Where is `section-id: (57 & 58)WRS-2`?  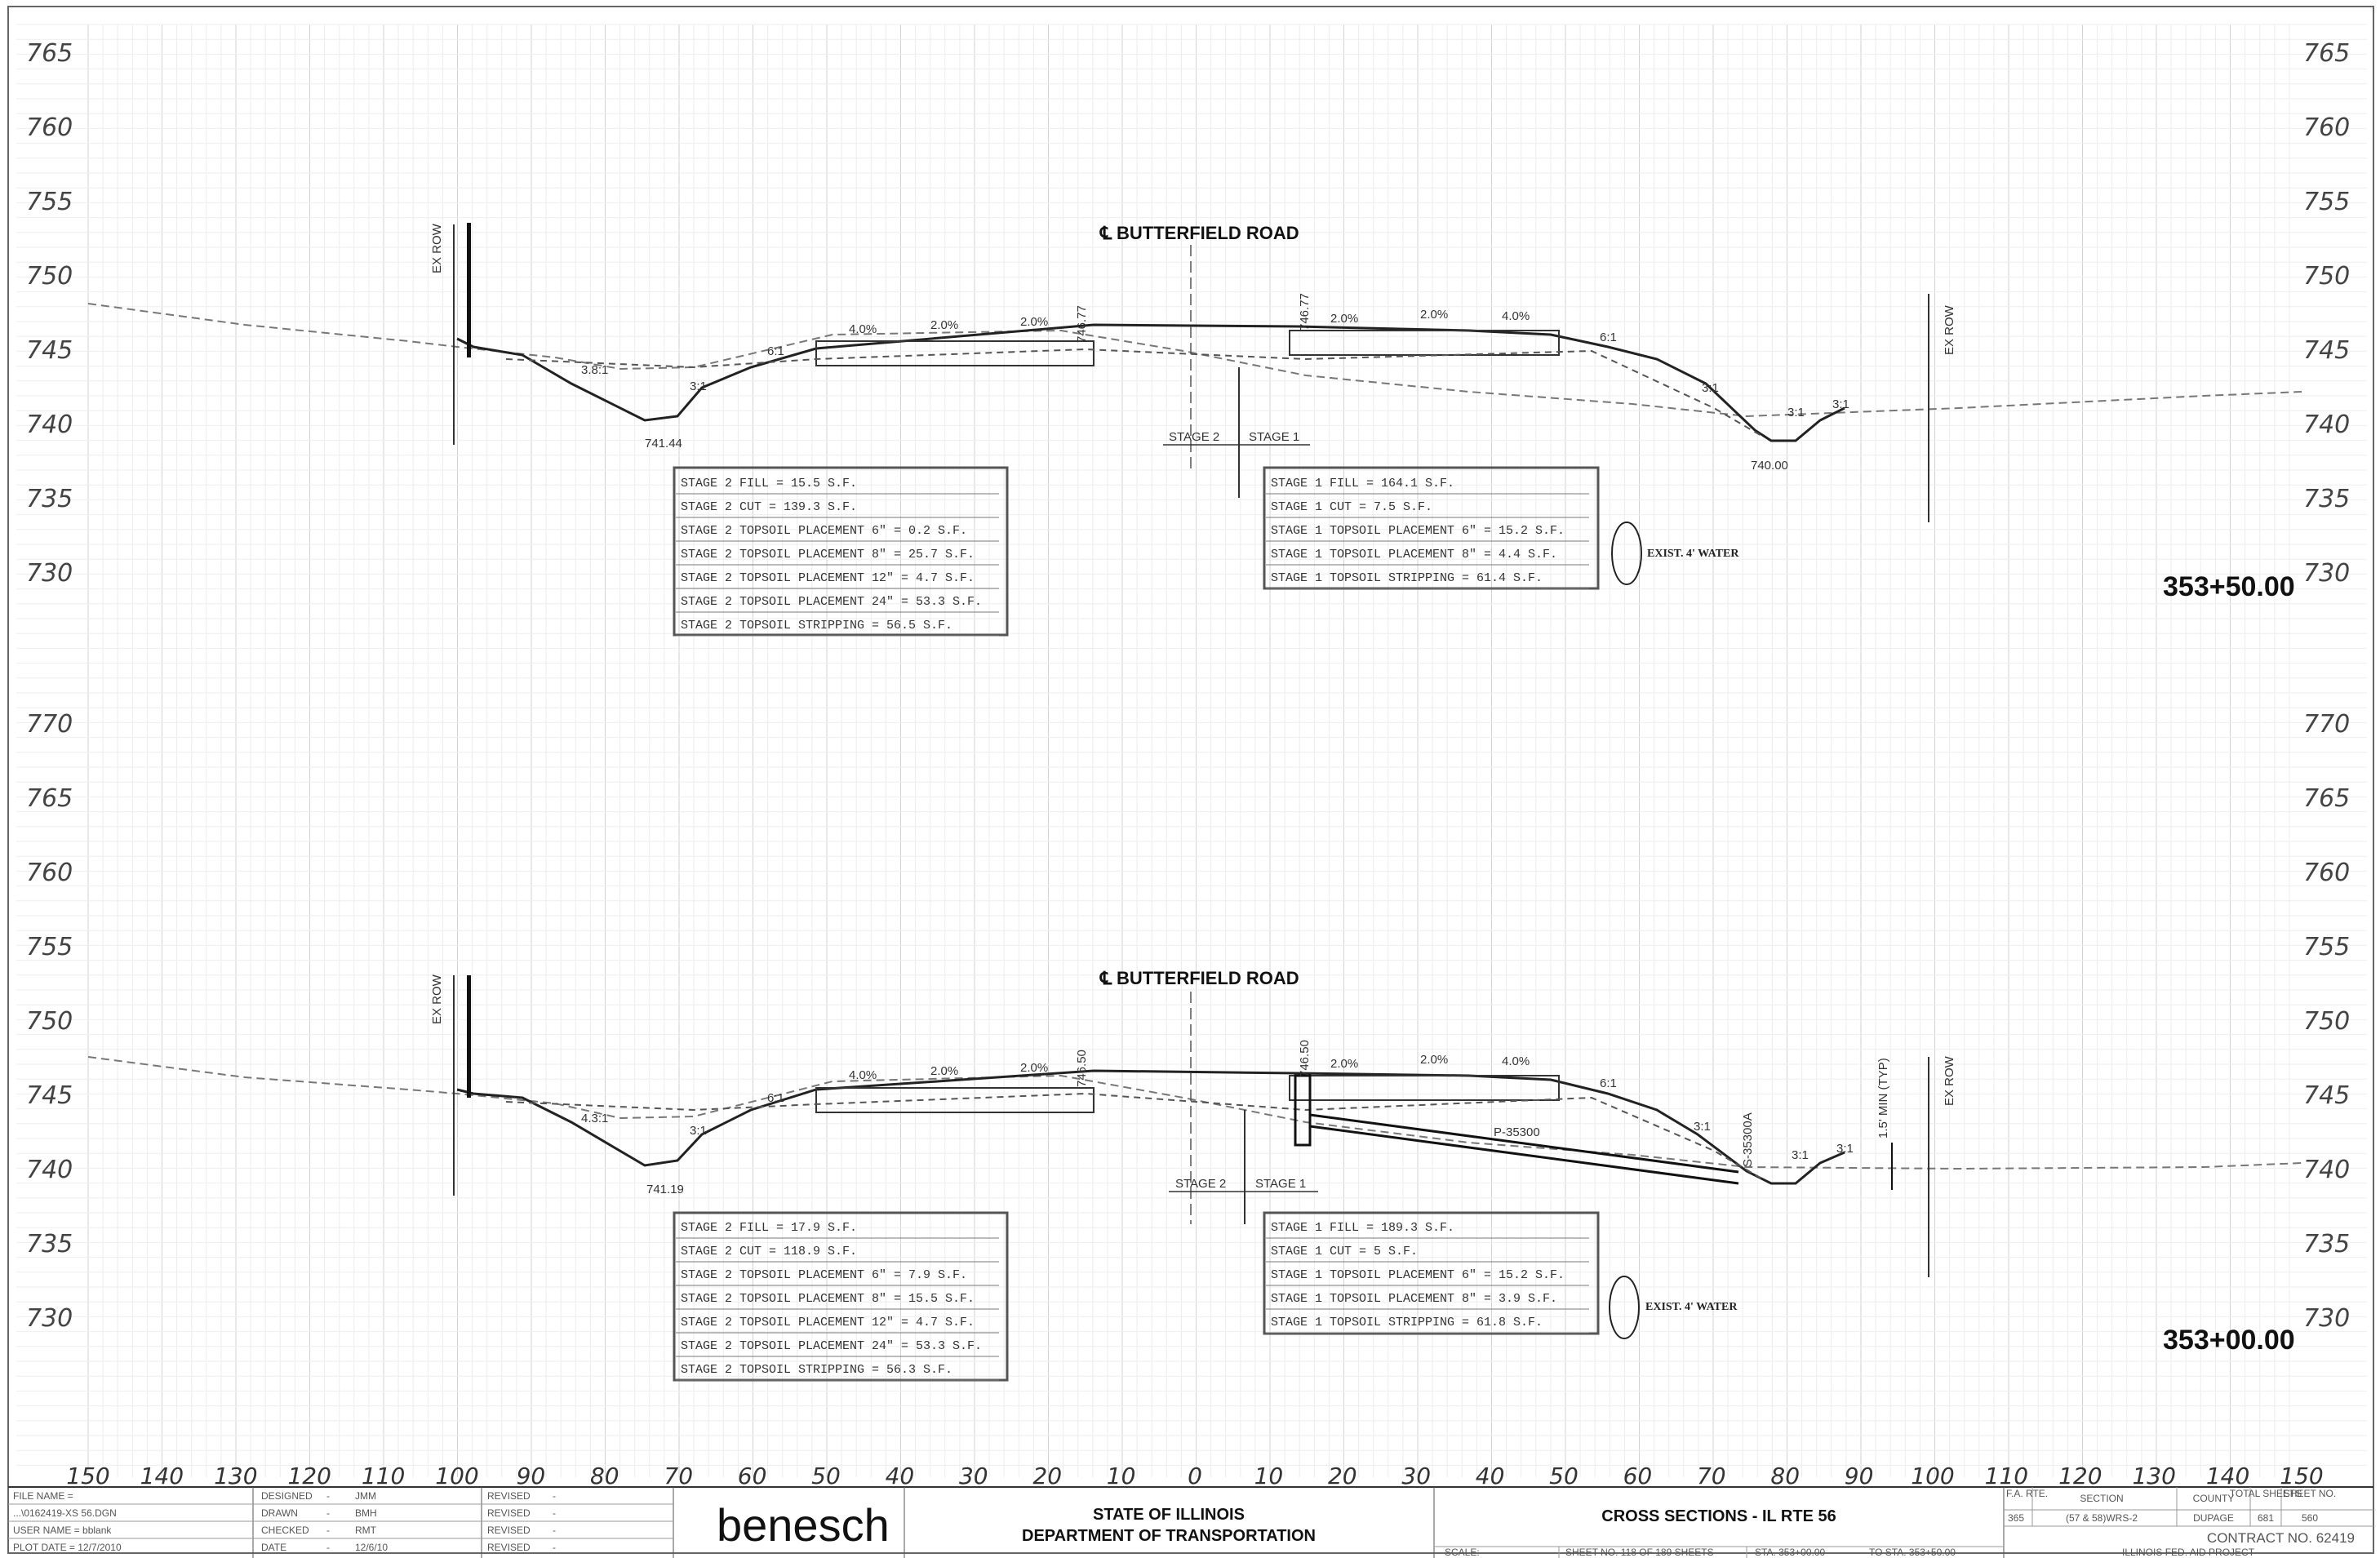 section-id: (57 & 58)WRS-2 is located at coordinates (2102, 1518).